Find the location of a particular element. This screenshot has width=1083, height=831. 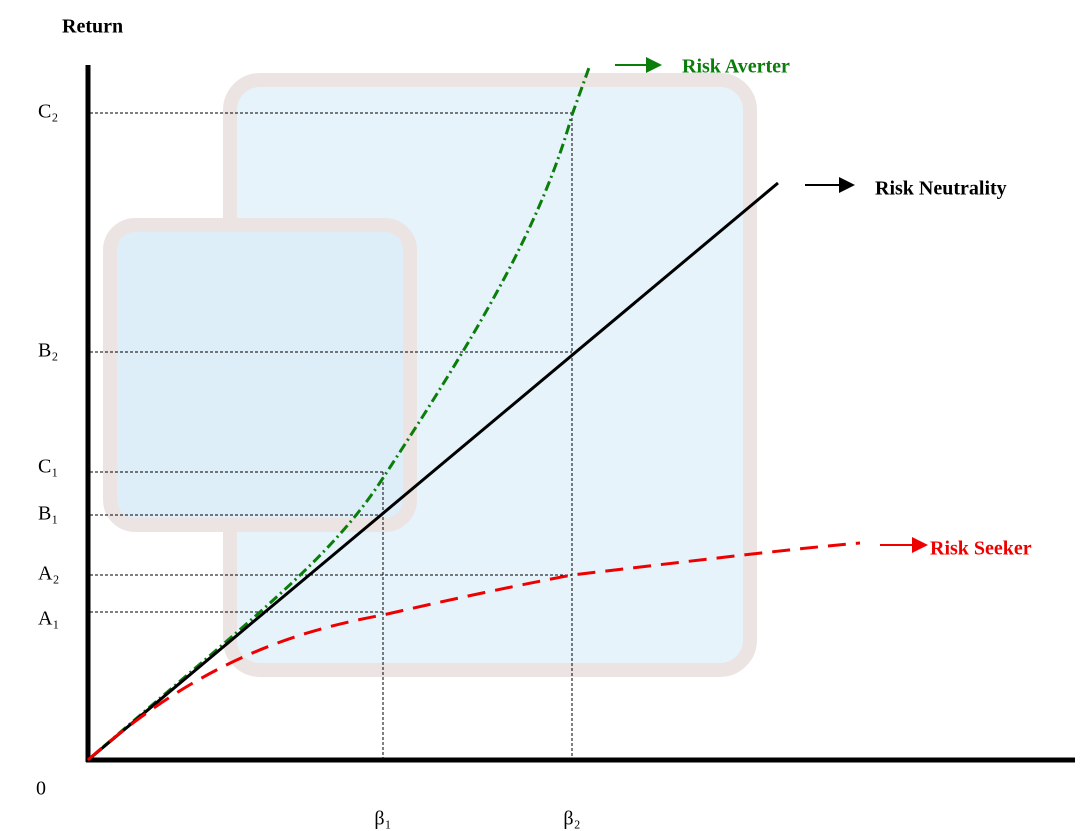

curve-label: Risk Neutrality is located at coordinates (941, 189).